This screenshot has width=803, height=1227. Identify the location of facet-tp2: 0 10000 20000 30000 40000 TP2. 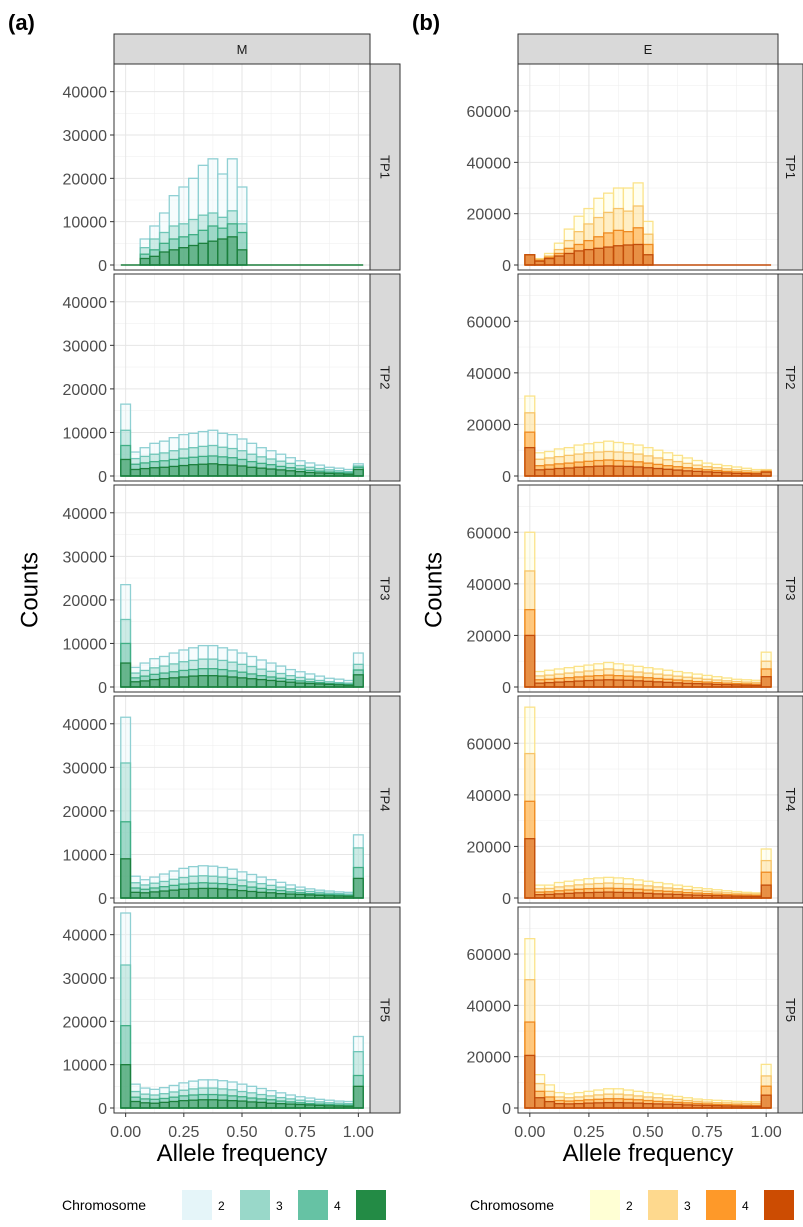
(232, 379).